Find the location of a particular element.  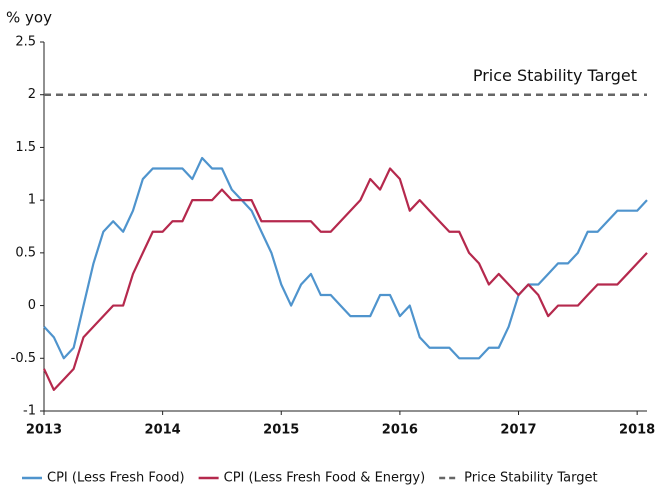

x-tick-label: 2015 is located at coordinates (281, 430).